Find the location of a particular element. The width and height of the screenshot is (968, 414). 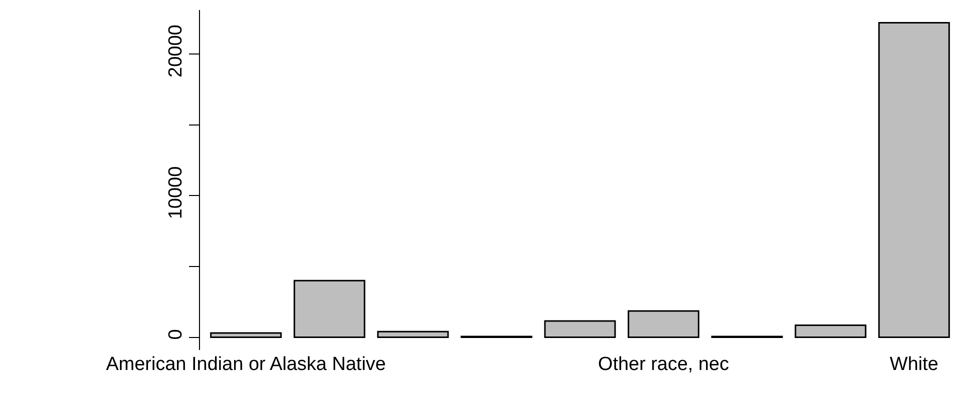

y-tick-label: 20000 is located at coordinates (175, 51).